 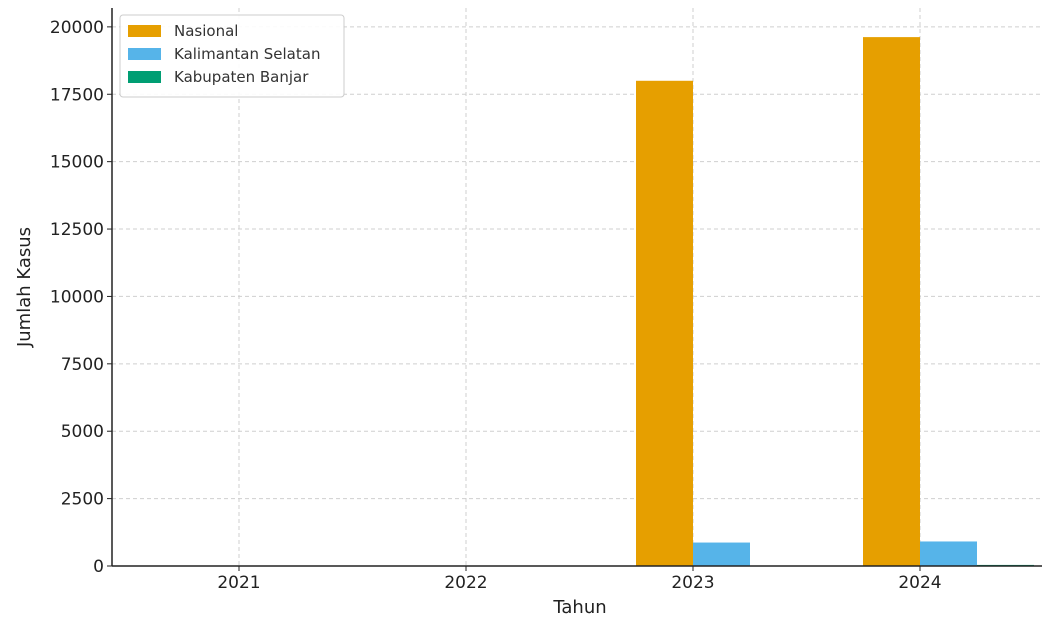 I want to click on x-tick-label: 2023, so click(x=692, y=583).